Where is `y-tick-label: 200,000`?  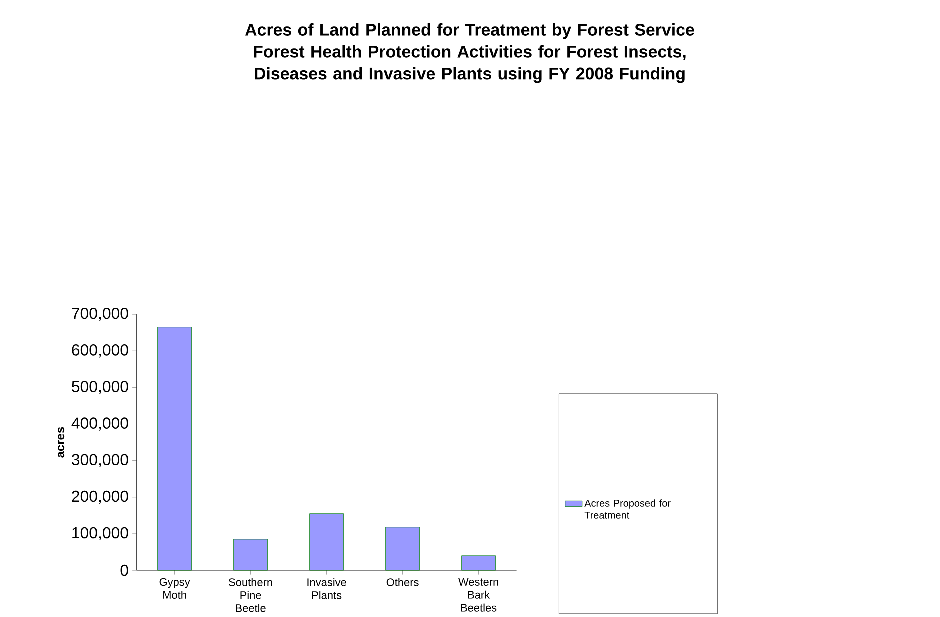 y-tick-label: 200,000 is located at coordinates (100, 497).